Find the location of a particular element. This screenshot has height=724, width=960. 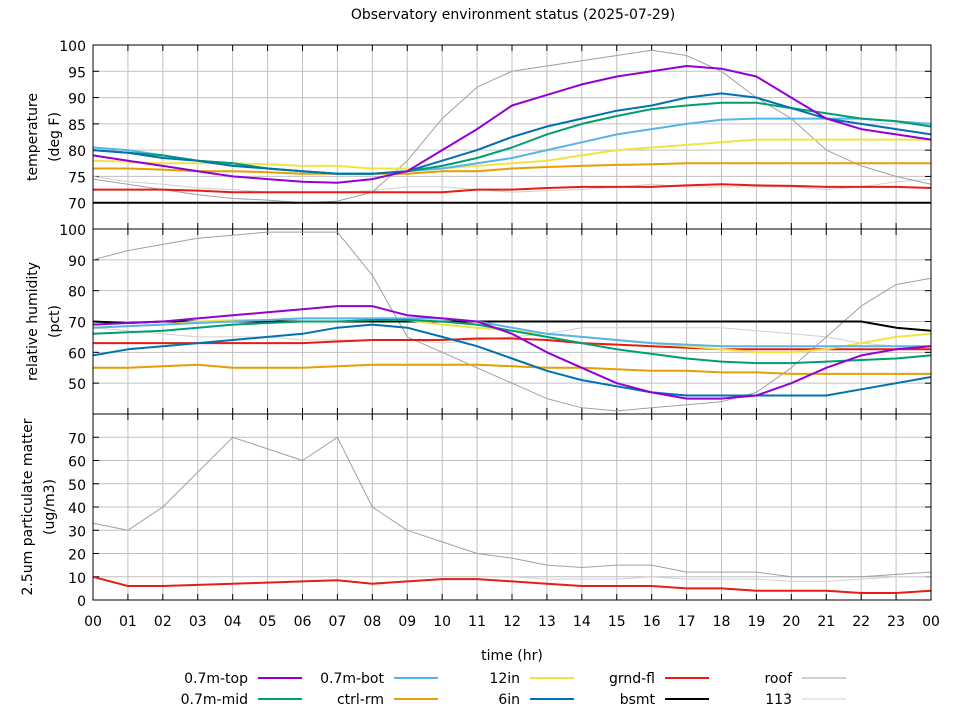

y-tick-label: 75 is located at coordinates (77, 178).